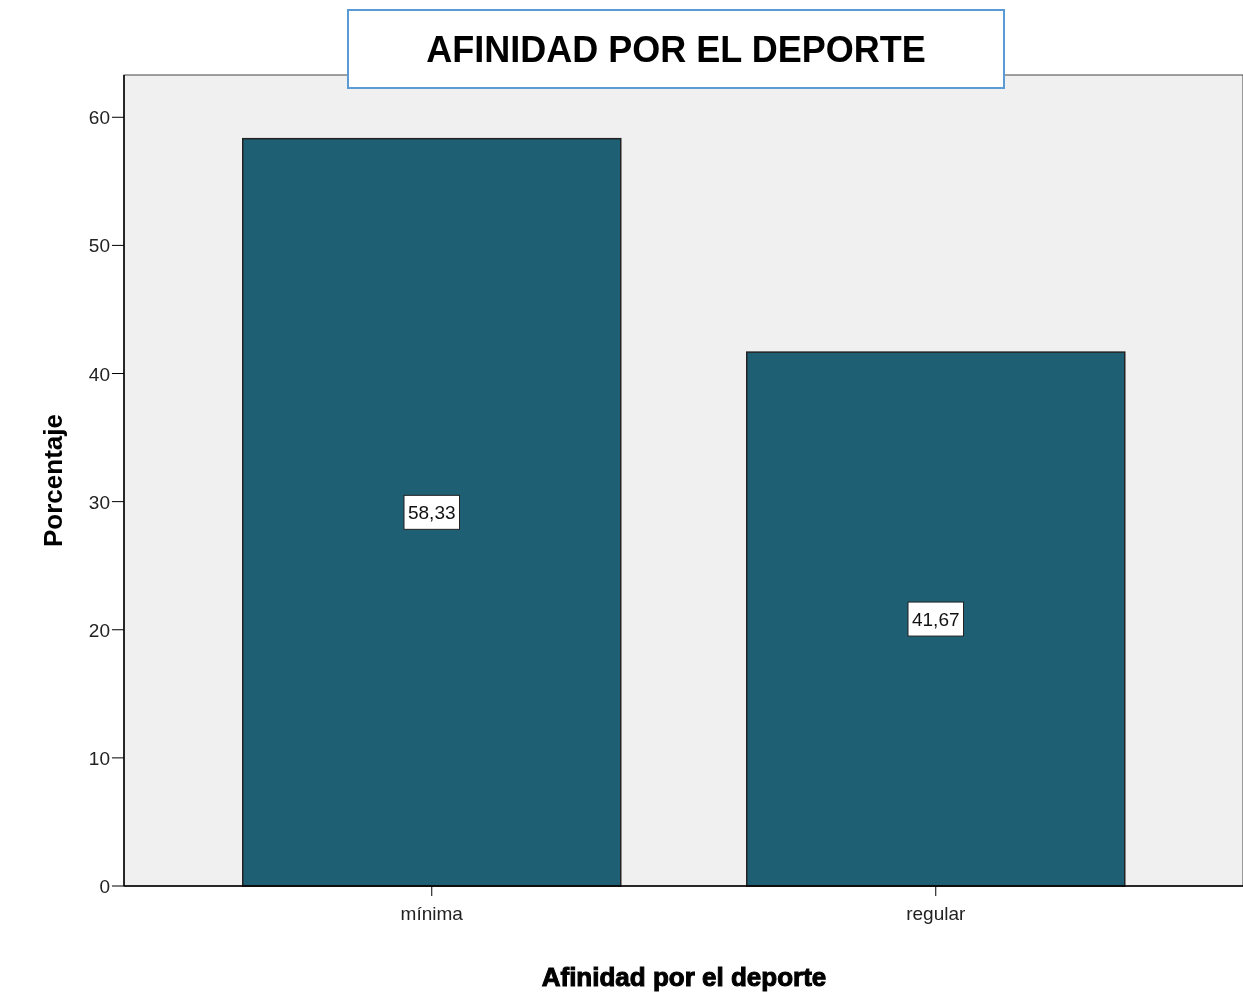 The height and width of the screenshot is (1005, 1243). What do you see at coordinates (99, 630) in the screenshot?
I see `y-tick-label: 20` at bounding box center [99, 630].